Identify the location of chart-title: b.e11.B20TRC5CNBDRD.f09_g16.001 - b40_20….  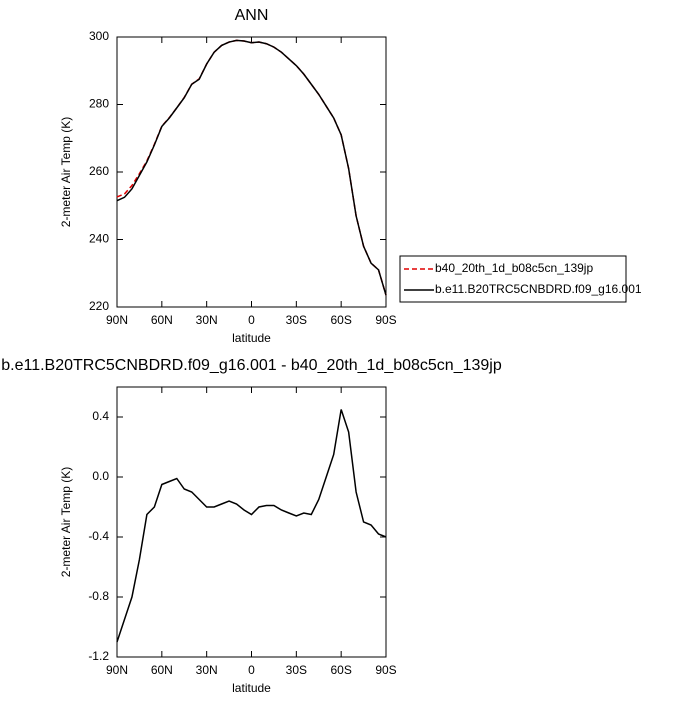
(251, 365).